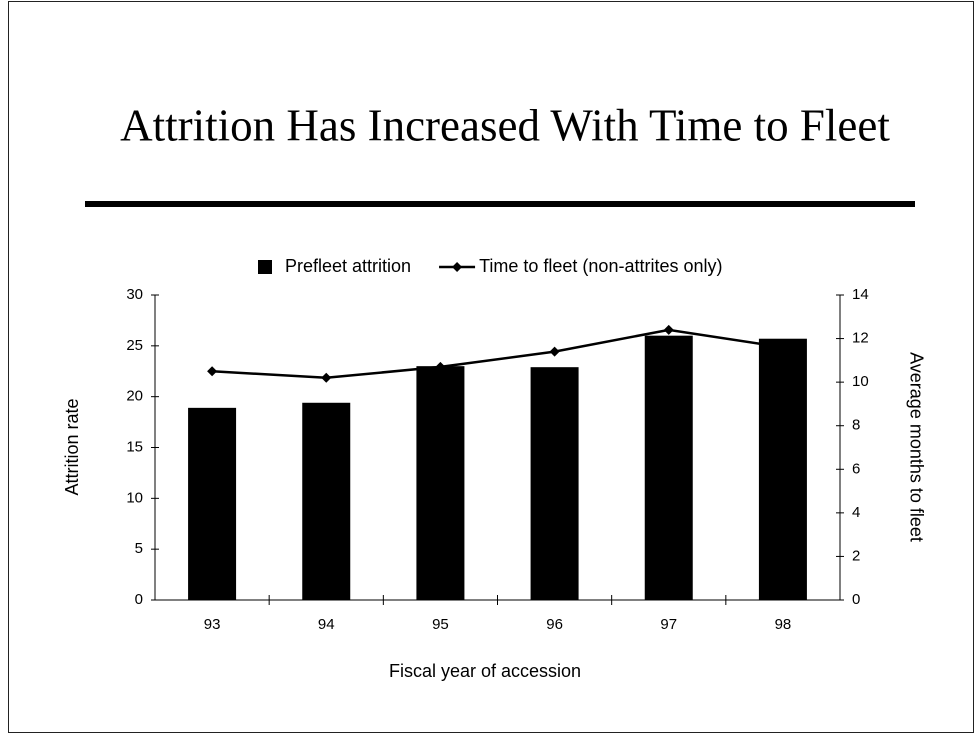 This screenshot has height=734, width=975. Describe the element at coordinates (139, 548) in the screenshot. I see `y-tick-label: 5` at that location.